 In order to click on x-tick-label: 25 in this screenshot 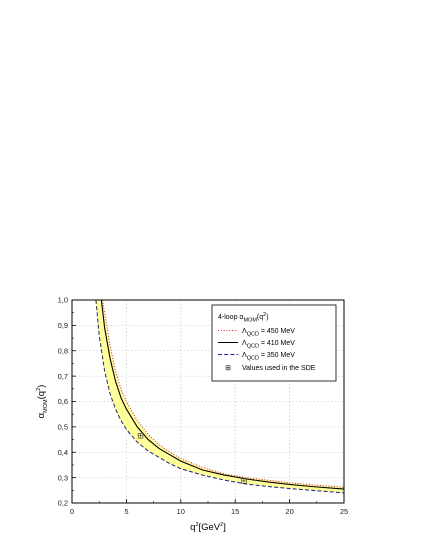, I will do `click(344, 511)`.